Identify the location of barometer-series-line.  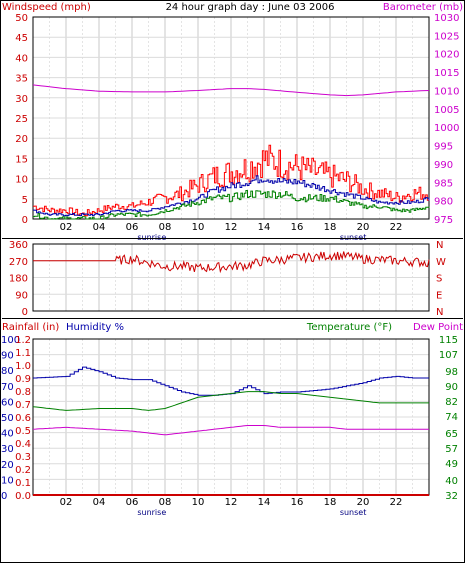
(231, 90).